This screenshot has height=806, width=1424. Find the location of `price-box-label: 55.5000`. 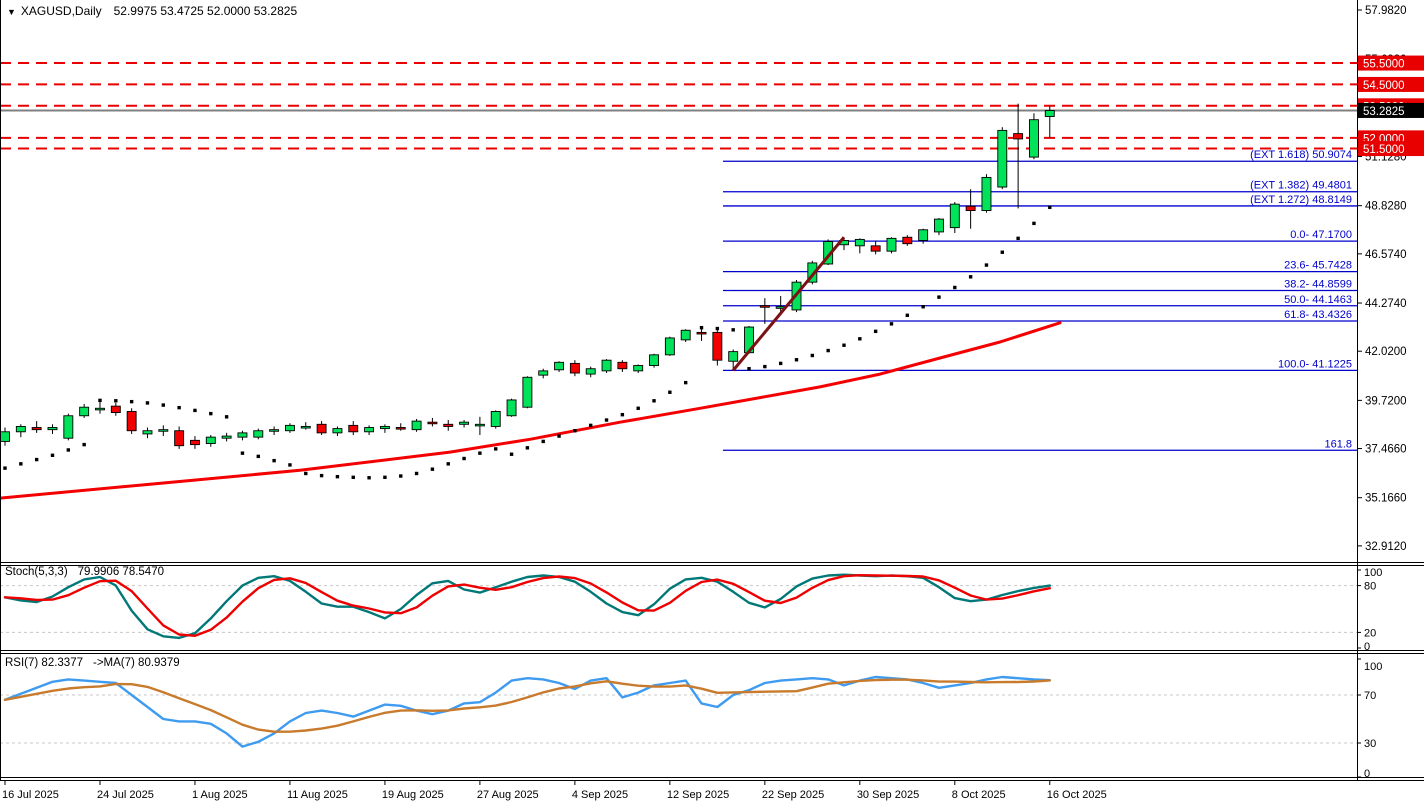

price-box-label: 55.5000 is located at coordinates (1384, 65).